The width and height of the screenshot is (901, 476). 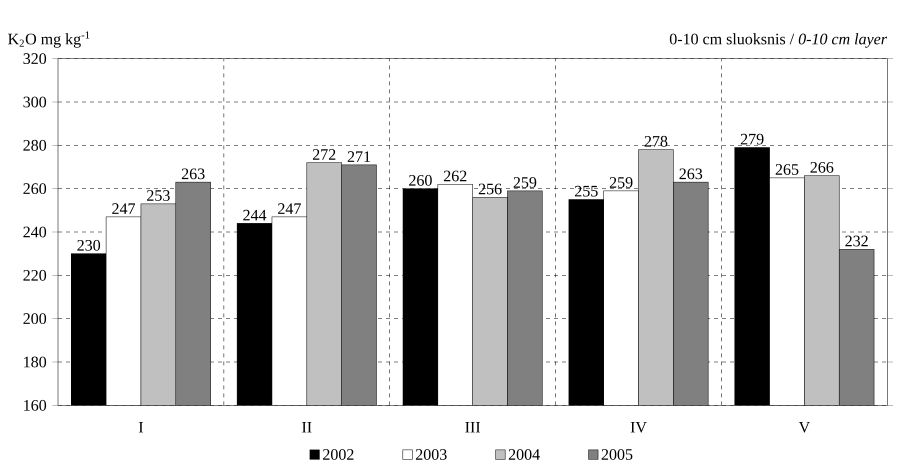 What do you see at coordinates (359, 156) in the screenshot?
I see `data-label: 271` at bounding box center [359, 156].